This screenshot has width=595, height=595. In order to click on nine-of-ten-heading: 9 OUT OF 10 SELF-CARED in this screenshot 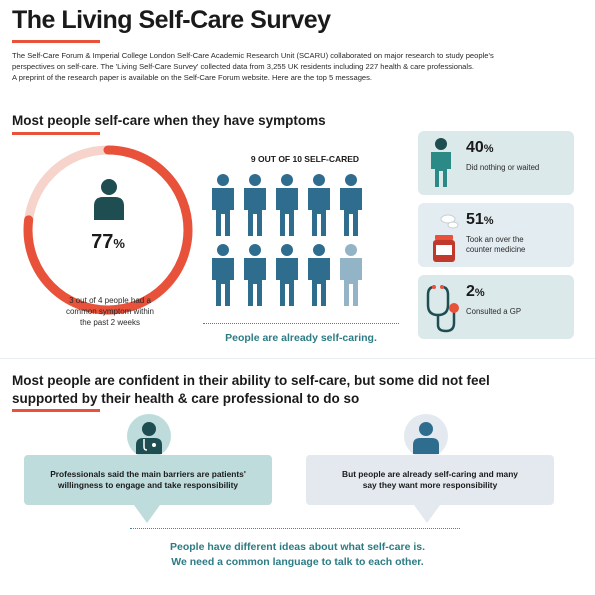, I will do `click(305, 159)`.